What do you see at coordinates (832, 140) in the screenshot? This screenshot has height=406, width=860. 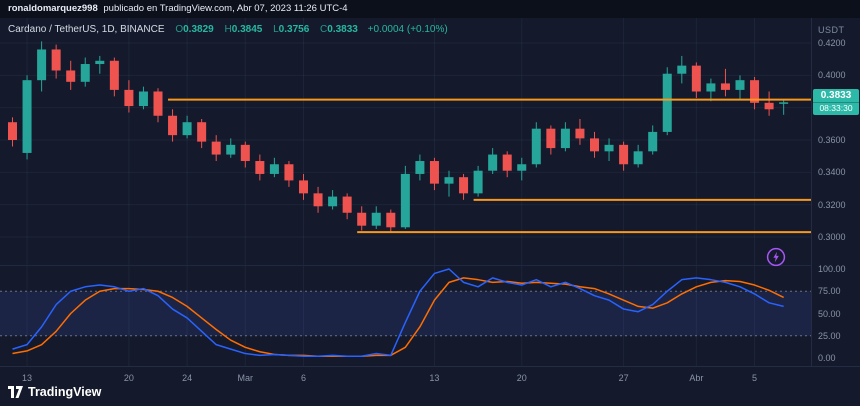 I see `price-axis-label: 0.3600` at bounding box center [832, 140].